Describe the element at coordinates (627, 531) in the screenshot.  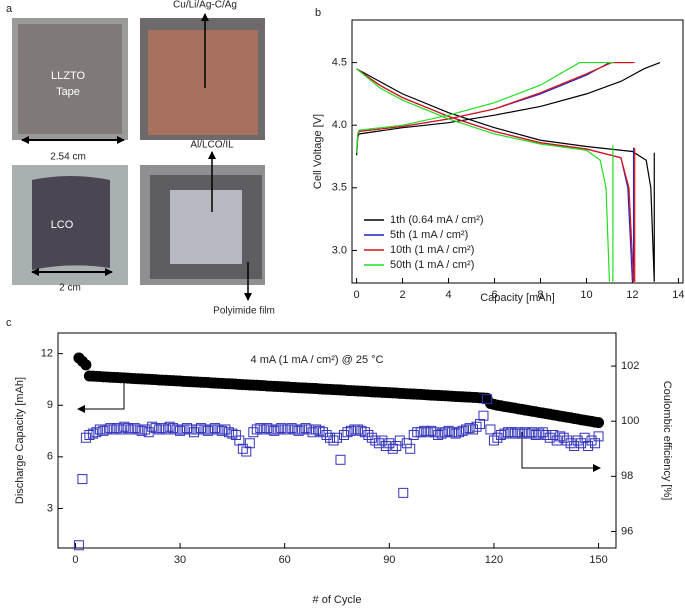
I see `y2-tick-label: 96` at that location.